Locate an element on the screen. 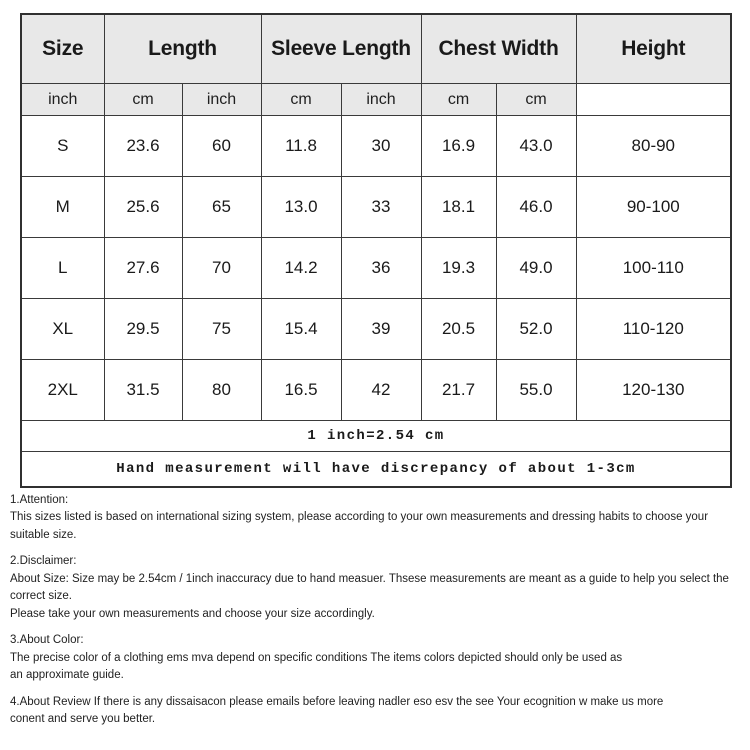 The width and height of the screenshot is (750, 750). cell-size: M is located at coordinates (62, 207).